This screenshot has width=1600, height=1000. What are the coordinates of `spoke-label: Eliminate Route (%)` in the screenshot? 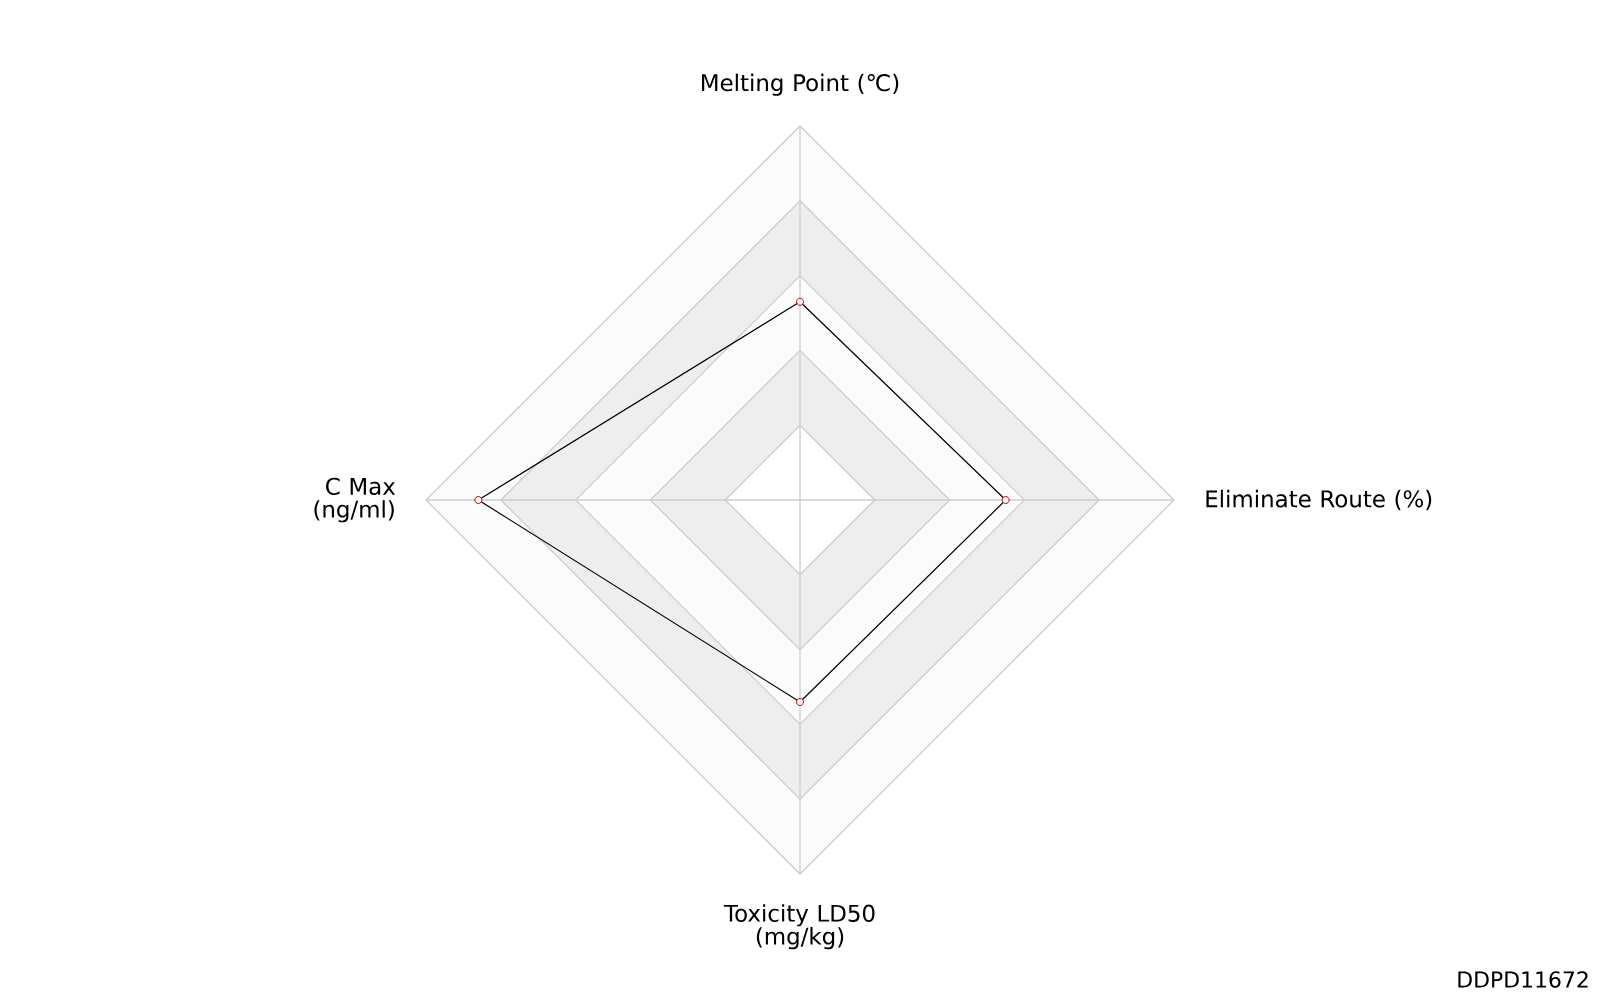 It's located at (1319, 500).